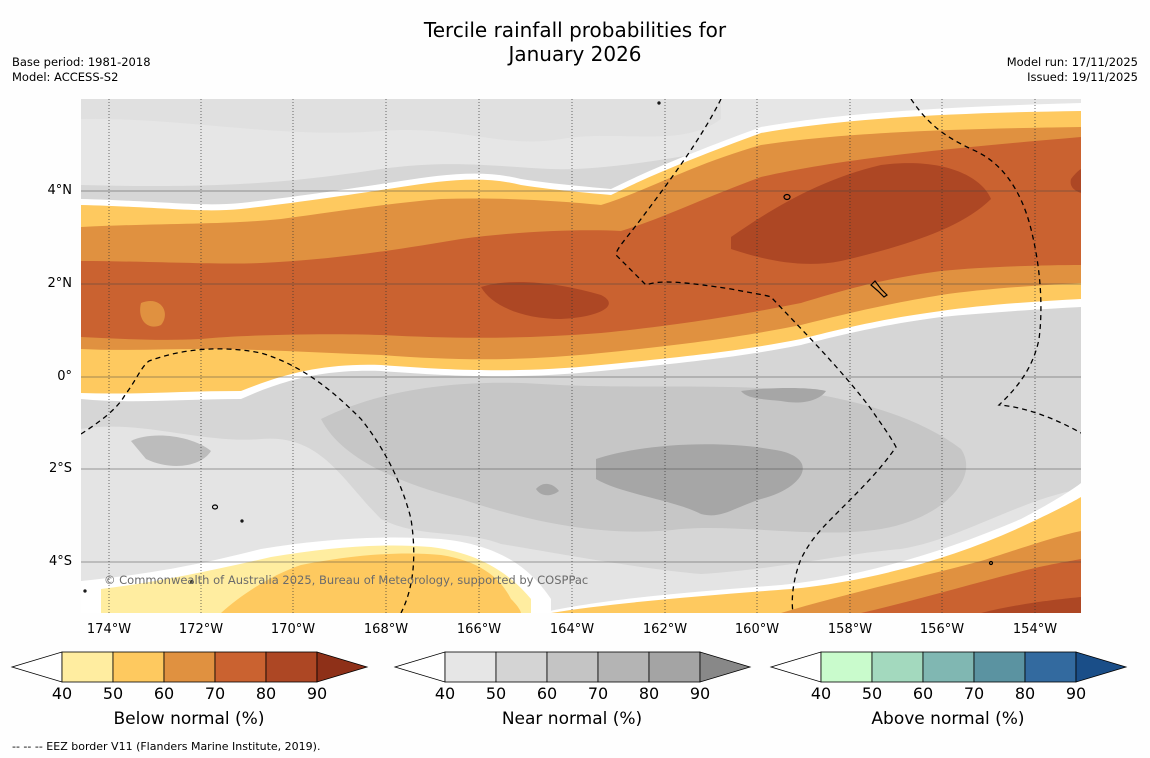 This screenshot has width=1150, height=758. What do you see at coordinates (60, 561) in the screenshot?
I see `lat-label: 4°S` at bounding box center [60, 561].